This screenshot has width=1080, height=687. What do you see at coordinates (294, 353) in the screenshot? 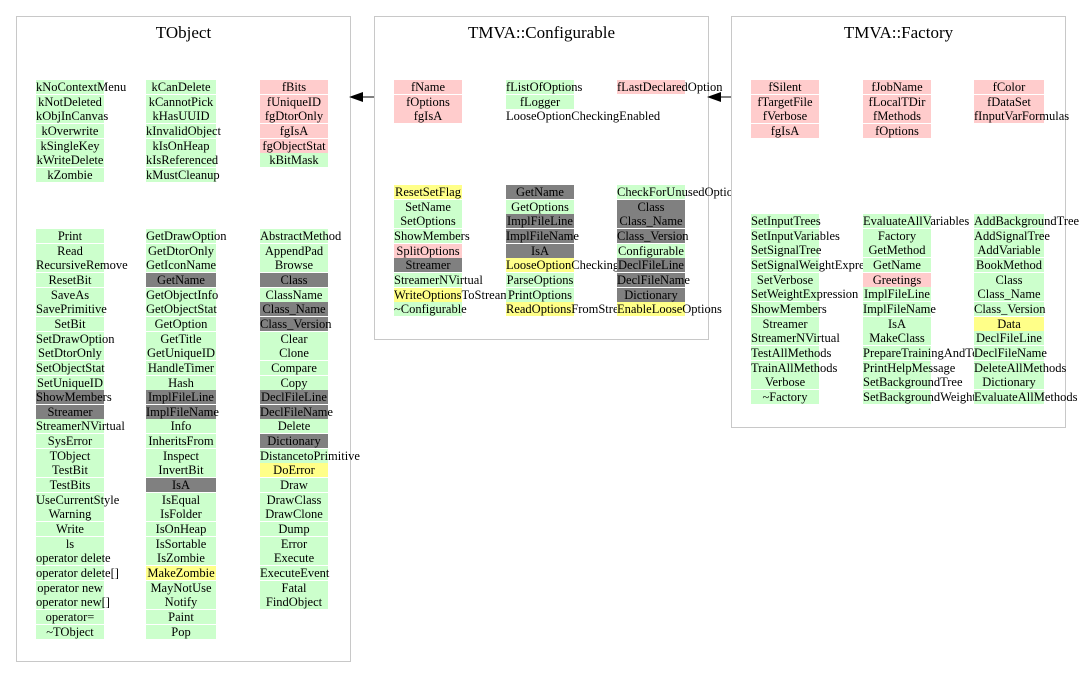
I see `member-clone: Clone` at bounding box center [294, 353].